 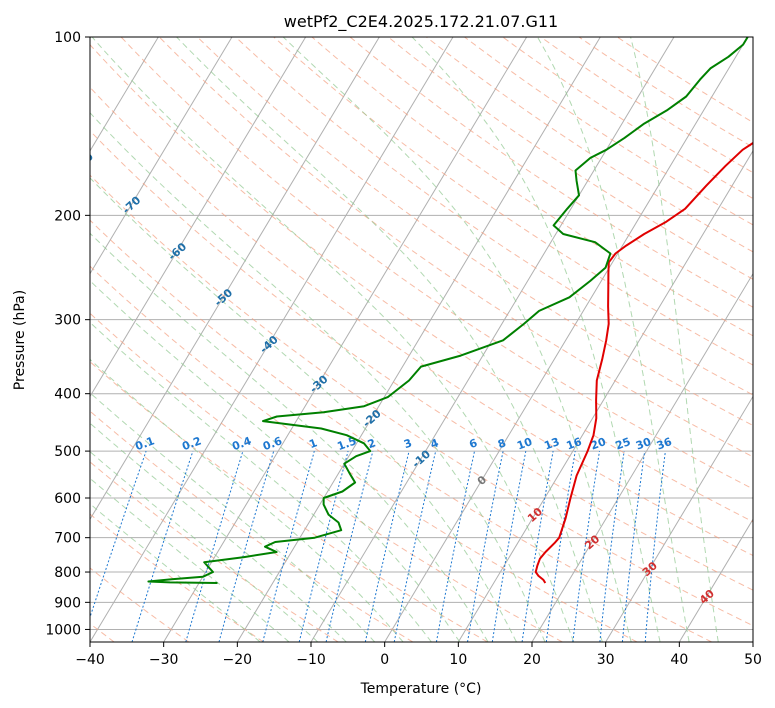 I want to click on mixing-ratio-label: 0.2, so click(x=191, y=443).